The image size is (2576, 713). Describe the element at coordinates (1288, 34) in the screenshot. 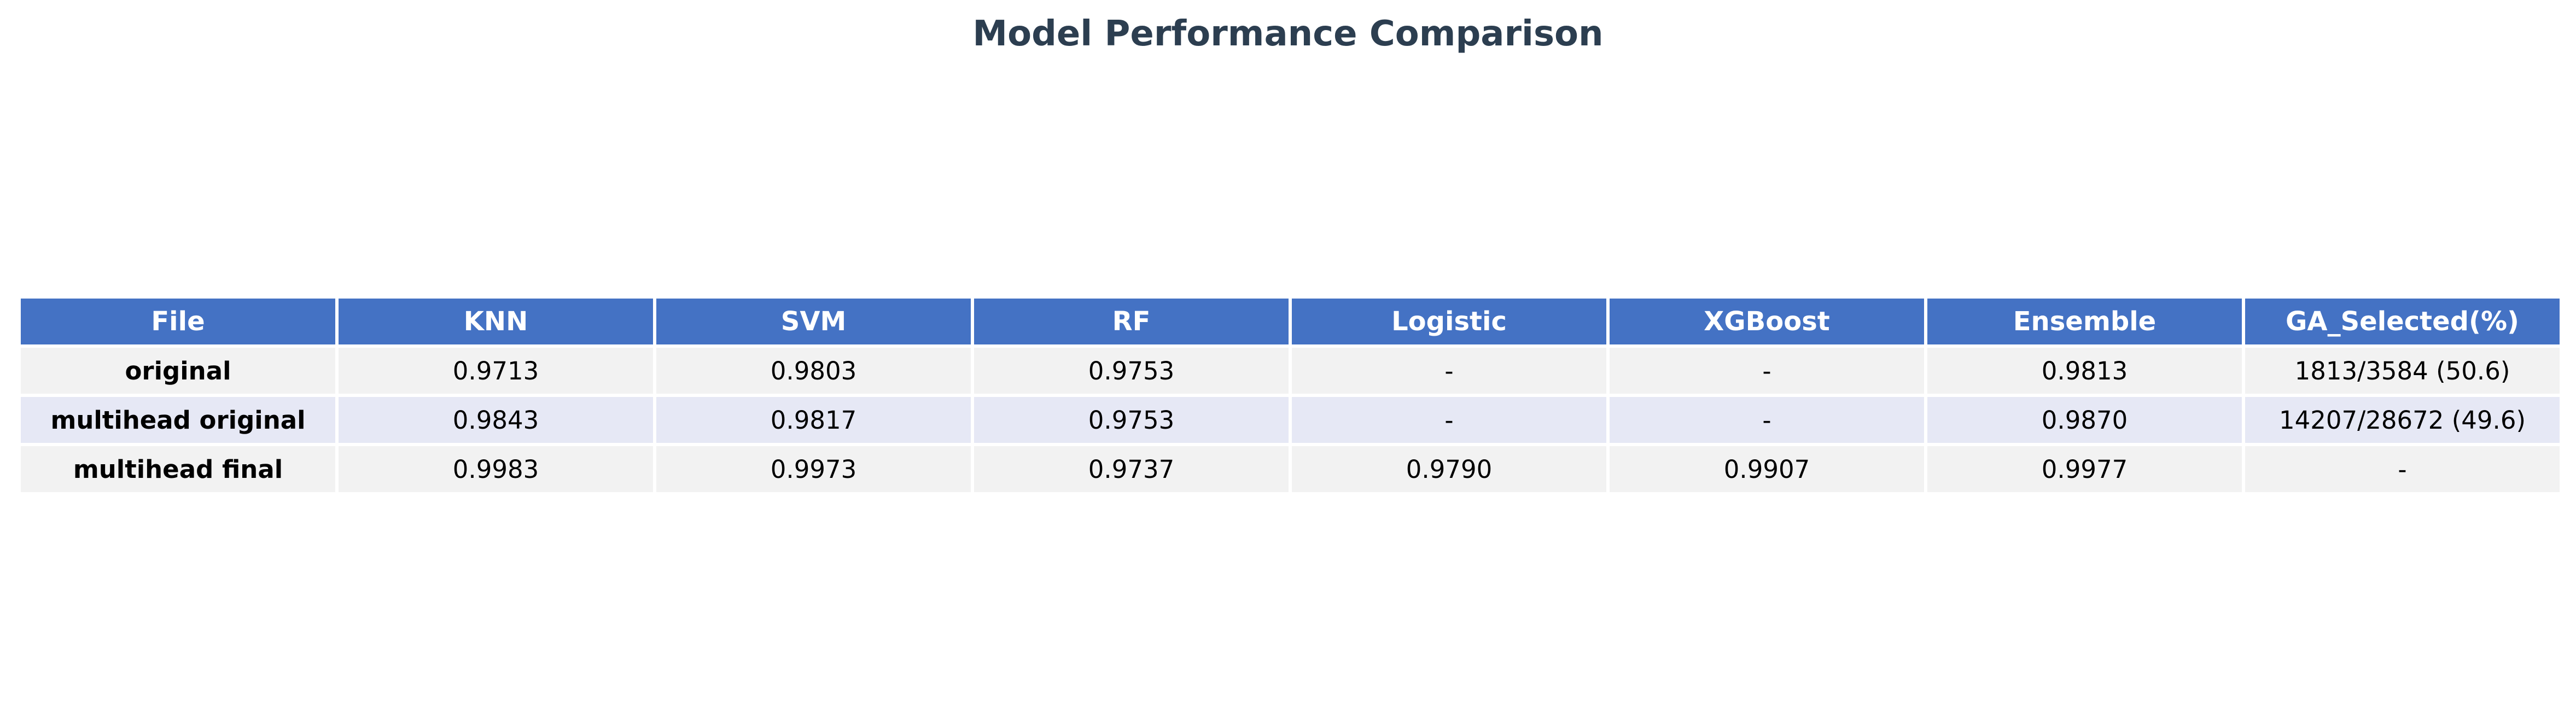

I see `chart-title: Model Performance Comparison` at that location.